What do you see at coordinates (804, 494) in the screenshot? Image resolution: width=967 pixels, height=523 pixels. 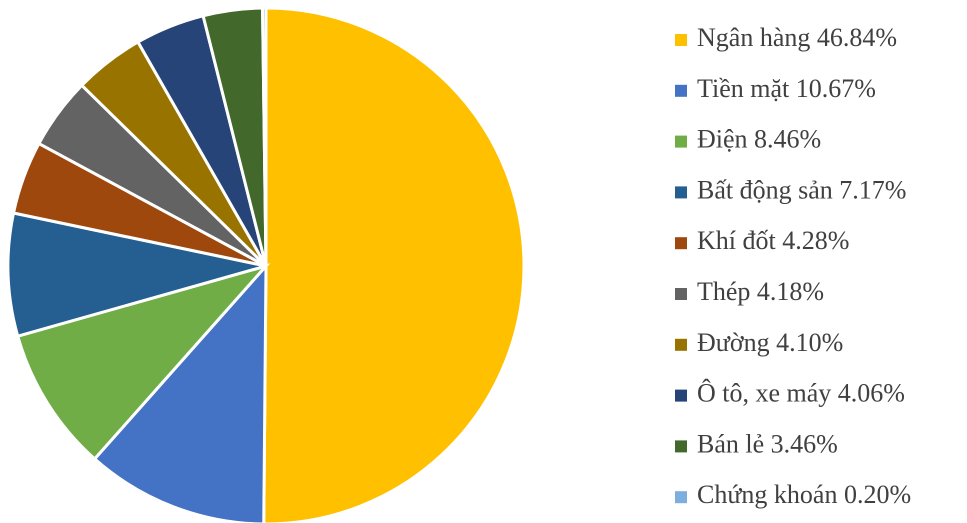 I see `legend-label: Chứng khoán 0.20%` at bounding box center [804, 494].